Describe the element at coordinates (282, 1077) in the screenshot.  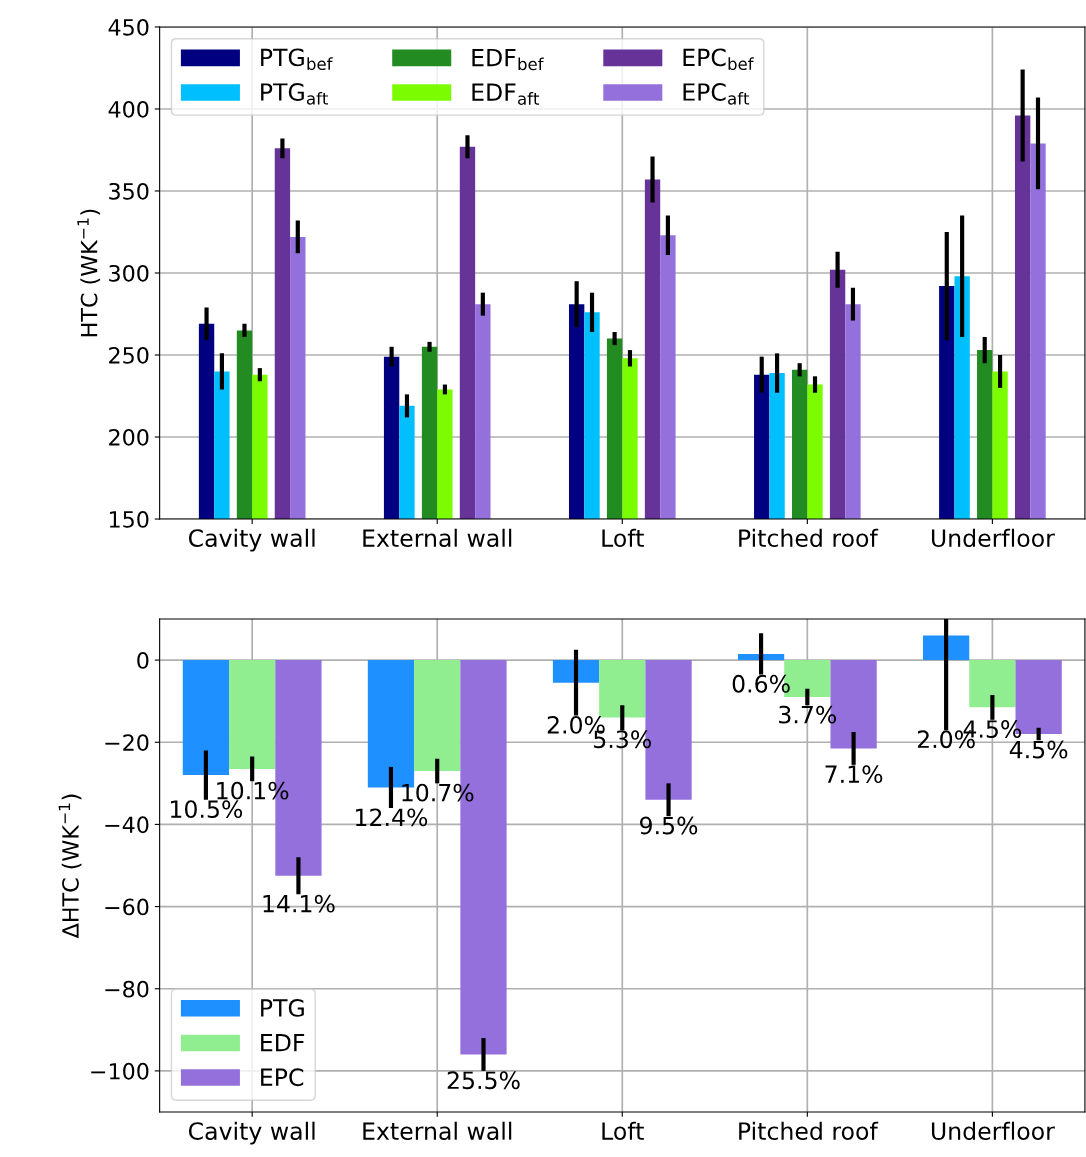
I see `legend-label: EPC` at that location.